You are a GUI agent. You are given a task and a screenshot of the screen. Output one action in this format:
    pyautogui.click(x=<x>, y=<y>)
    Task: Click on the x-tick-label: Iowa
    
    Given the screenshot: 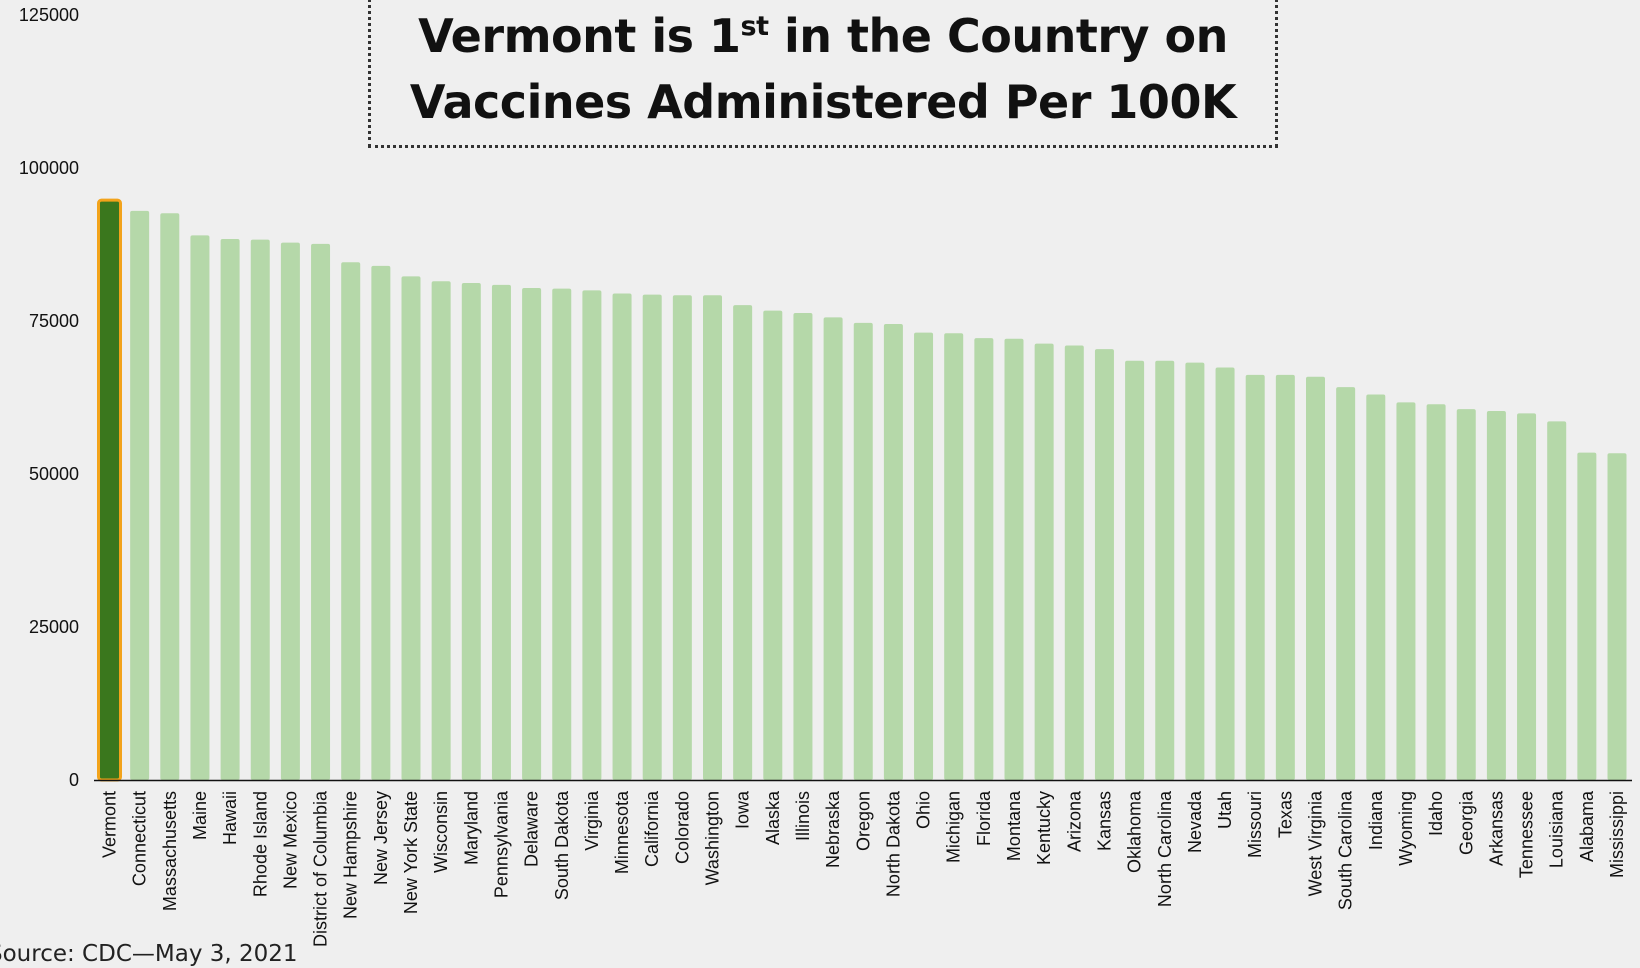 What is the action you would take?
    pyautogui.click(x=743, y=809)
    